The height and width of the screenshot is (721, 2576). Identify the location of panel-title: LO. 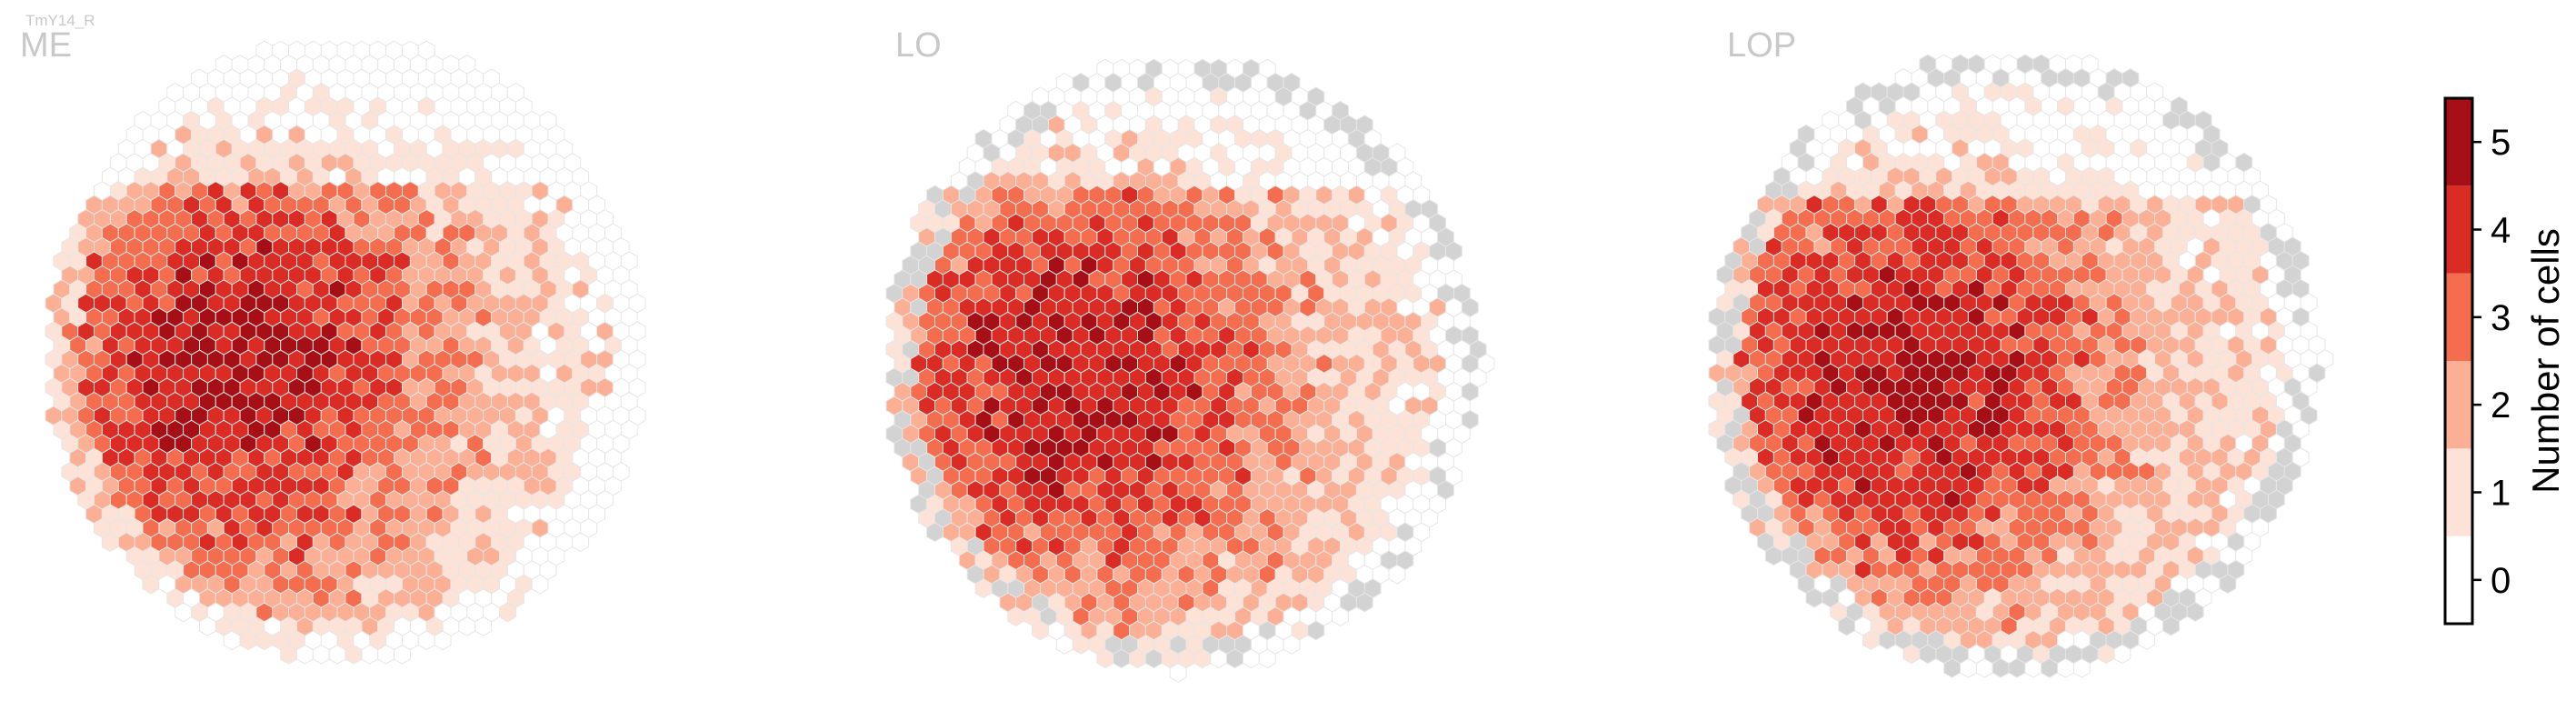
(918, 45).